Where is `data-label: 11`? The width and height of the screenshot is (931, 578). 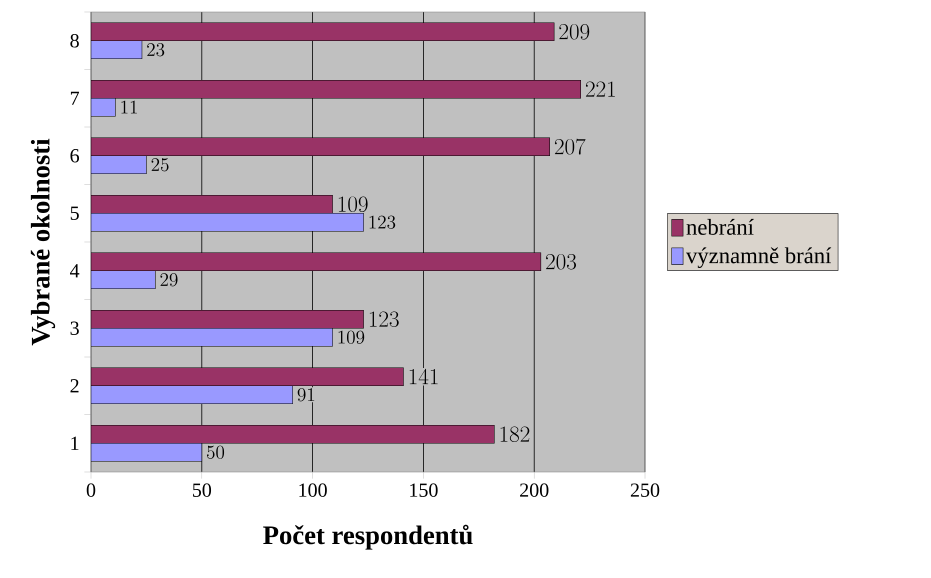
data-label: 11 is located at coordinates (129, 107).